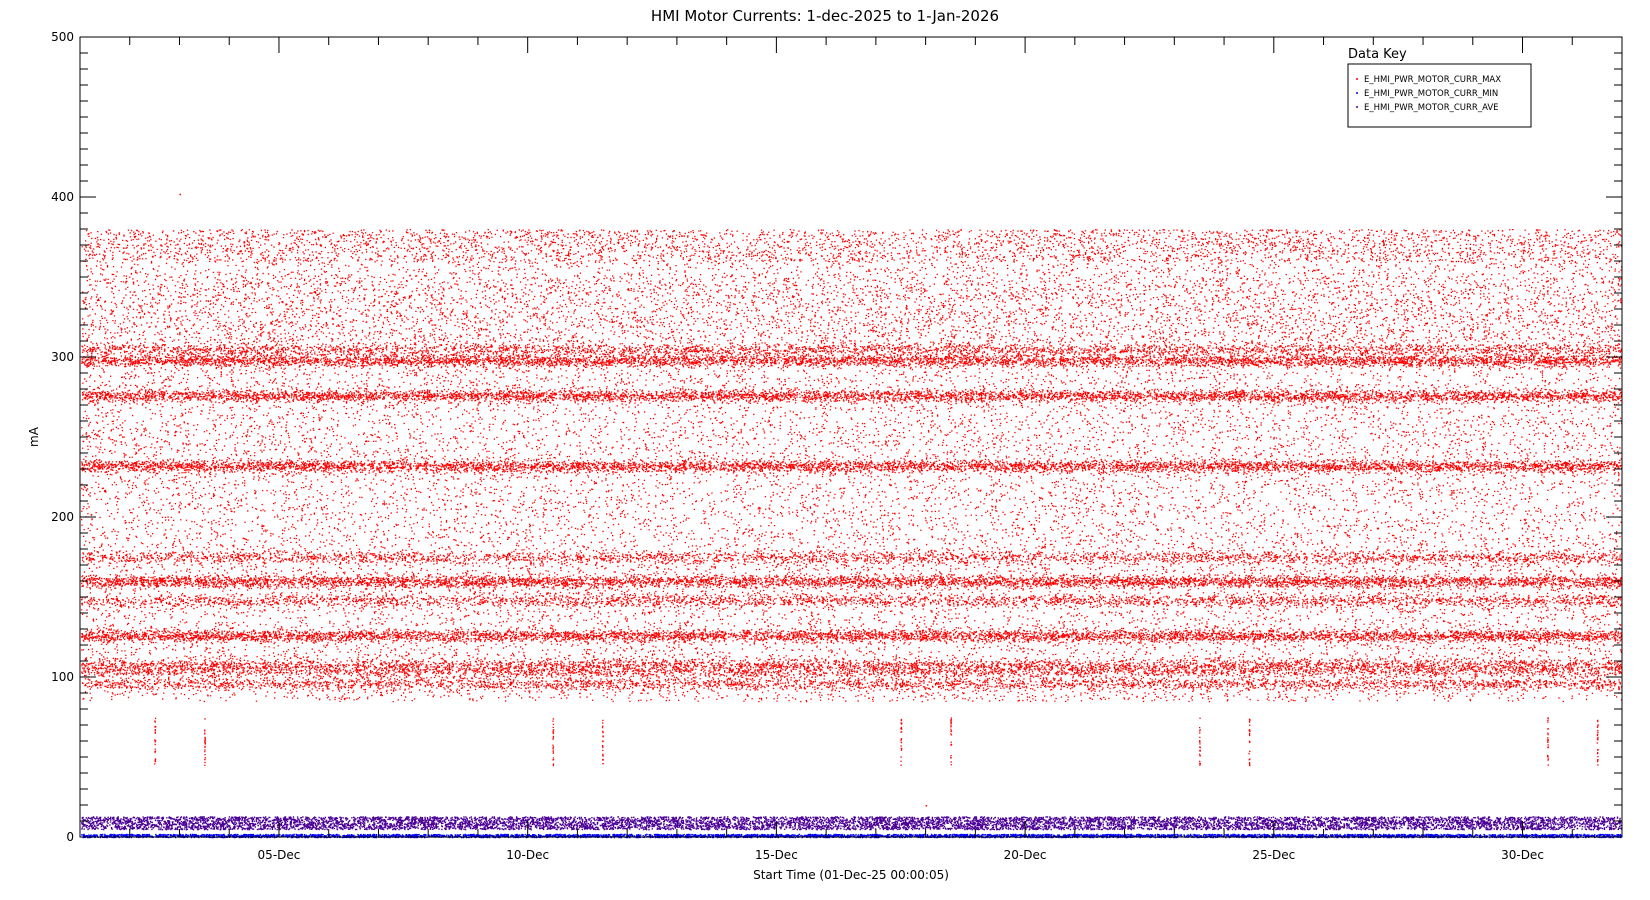 The width and height of the screenshot is (1650, 900). Describe the element at coordinates (34, 436) in the screenshot. I see `y-axis-title: mA` at that location.